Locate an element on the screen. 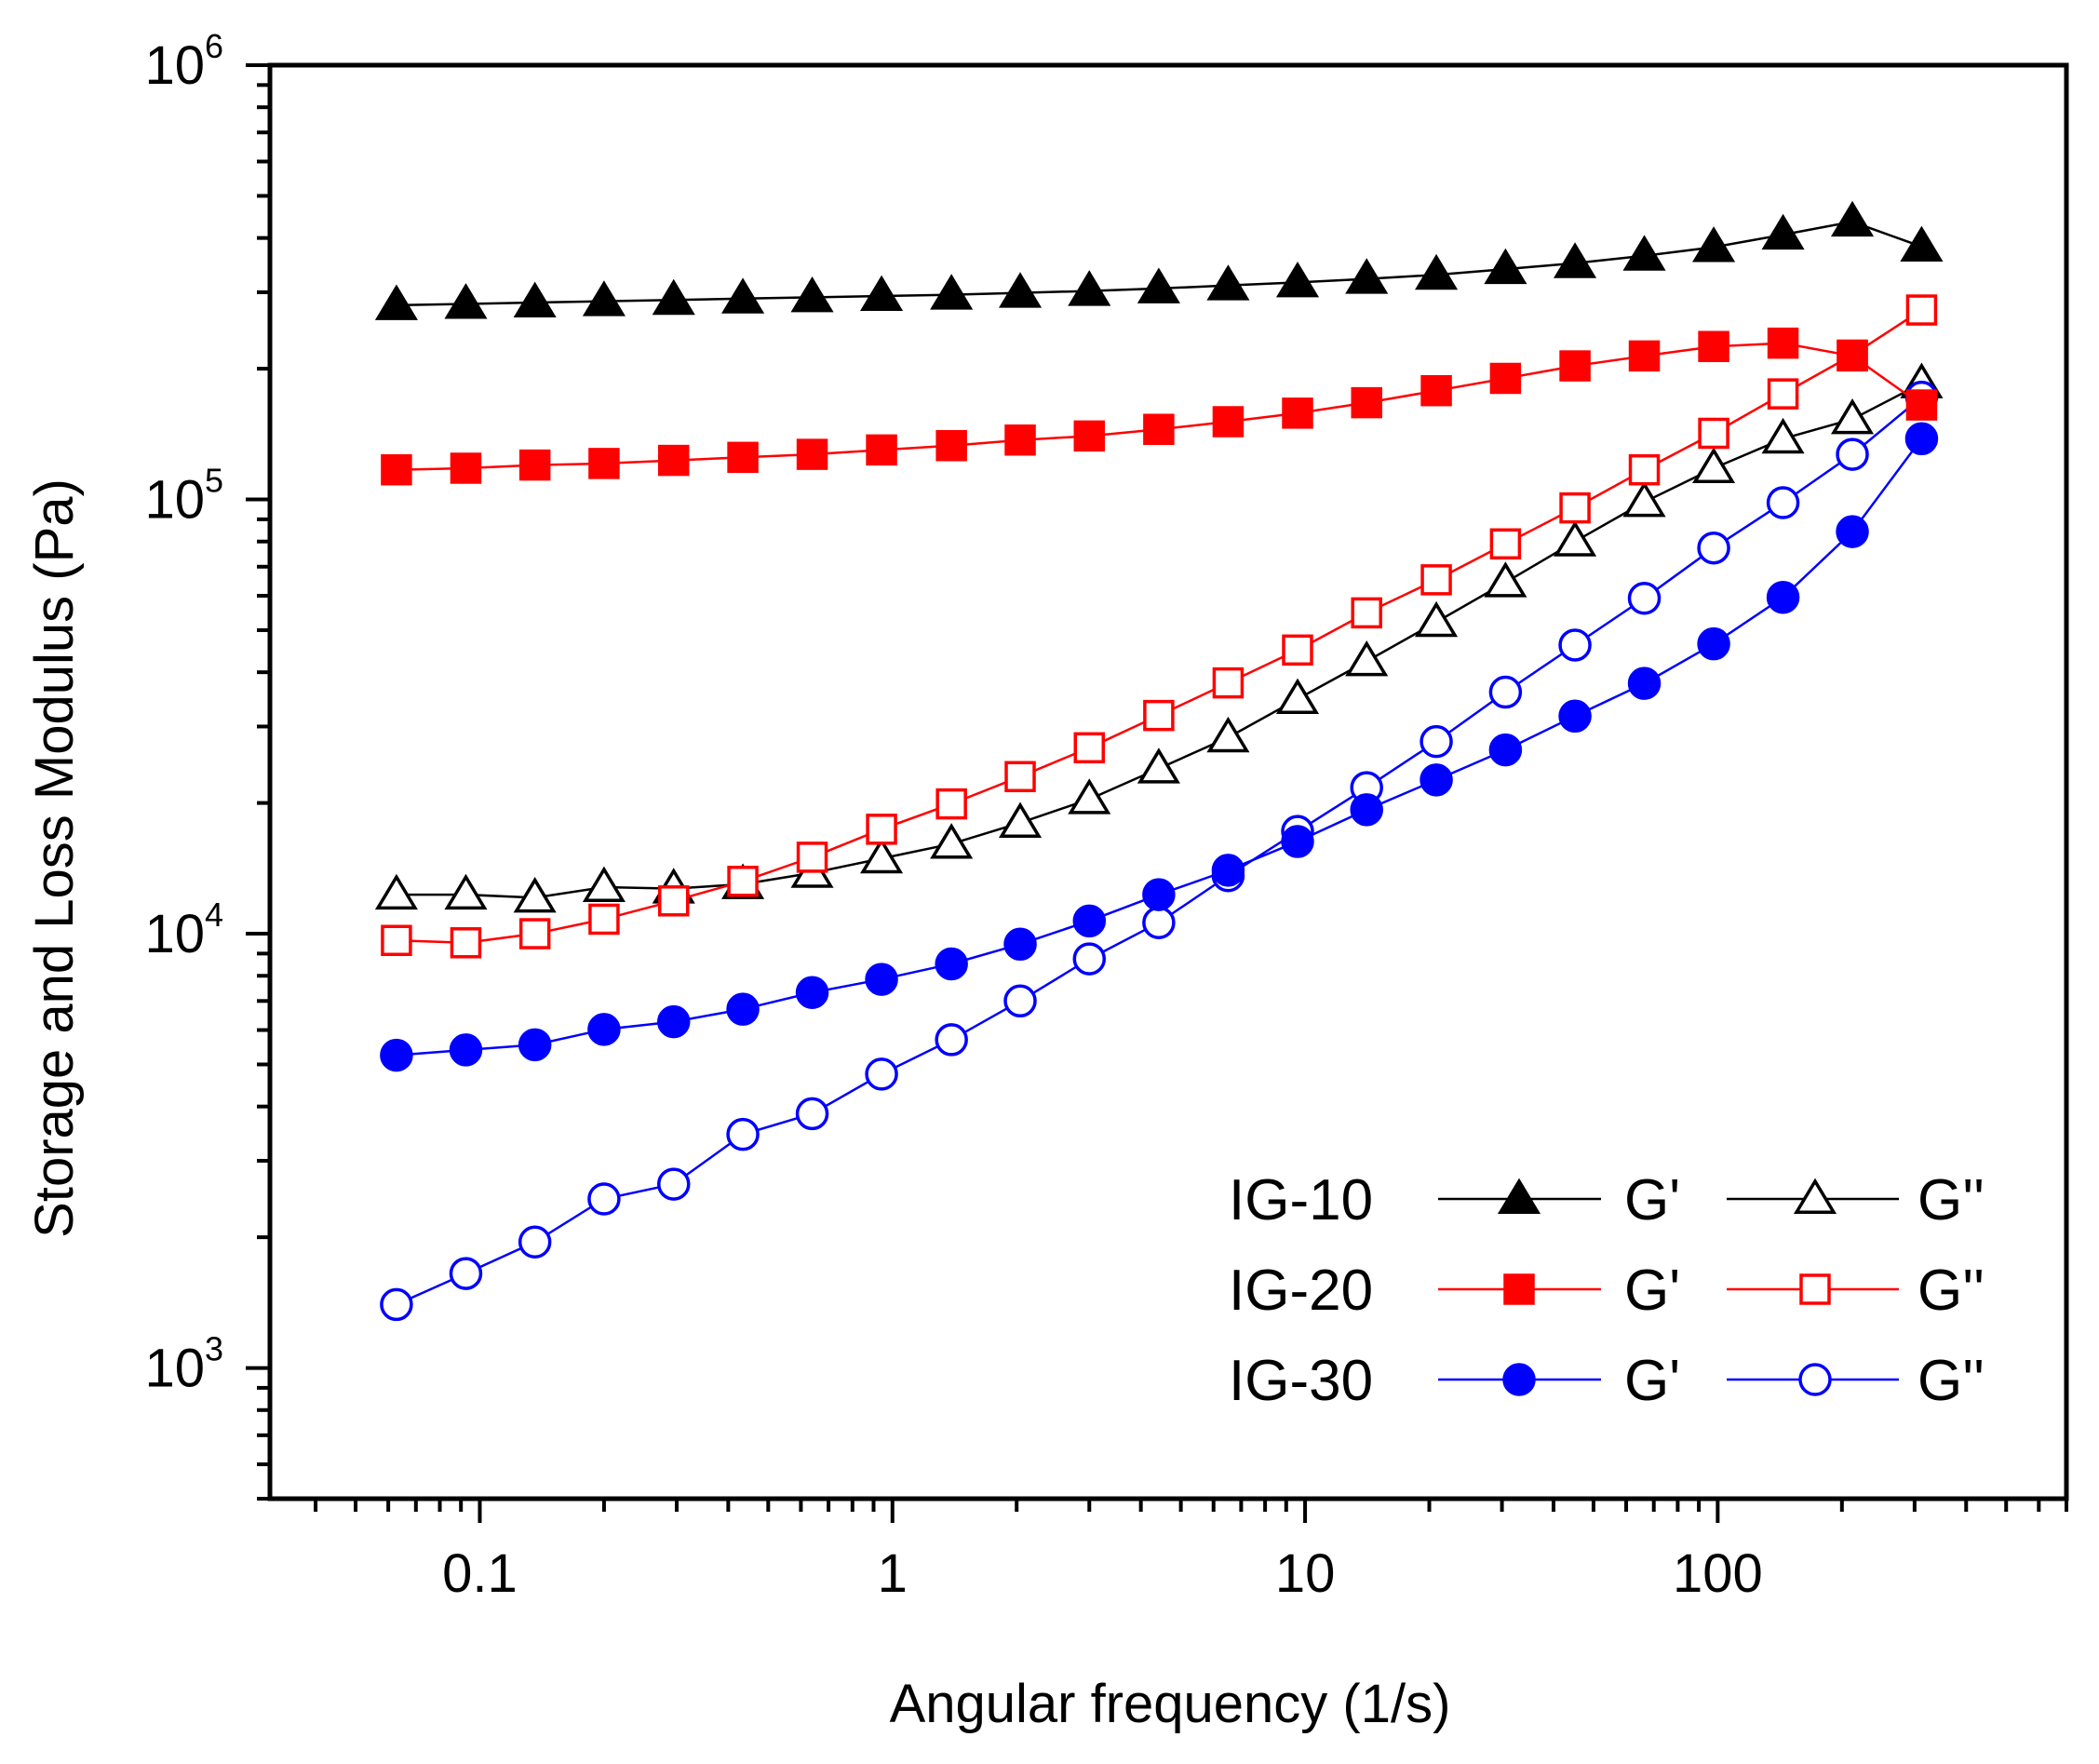 The height and width of the screenshot is (1764, 2099). legend-sample-label: IG-10 is located at coordinates (1301, 1200).